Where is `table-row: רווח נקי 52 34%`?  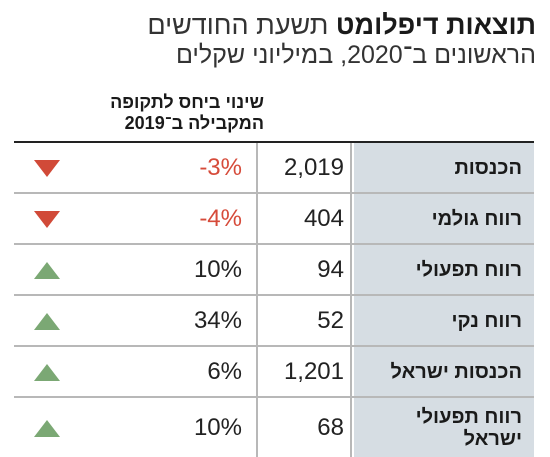
table-row: רווח נקי 52 34% is located at coordinates (274, 319).